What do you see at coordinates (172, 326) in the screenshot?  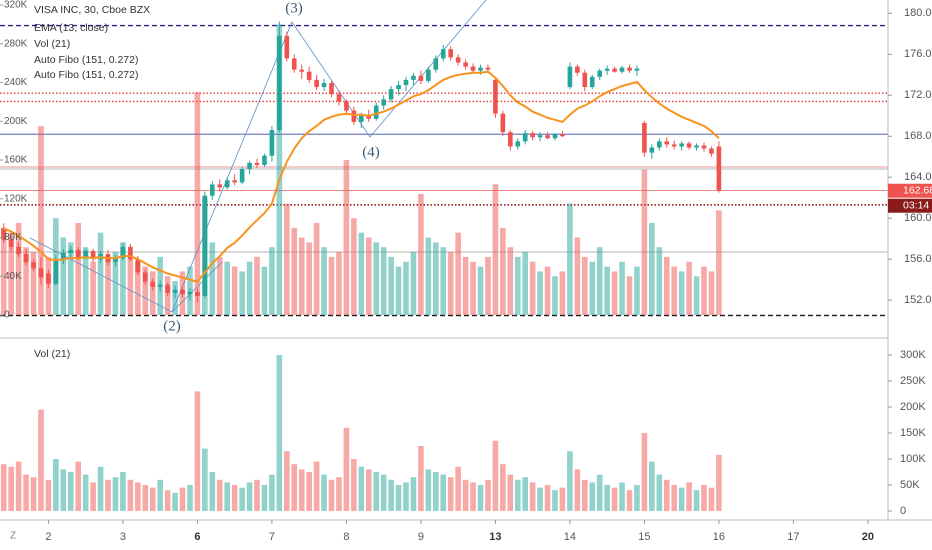 I see `wave-label: (2)` at bounding box center [172, 326].